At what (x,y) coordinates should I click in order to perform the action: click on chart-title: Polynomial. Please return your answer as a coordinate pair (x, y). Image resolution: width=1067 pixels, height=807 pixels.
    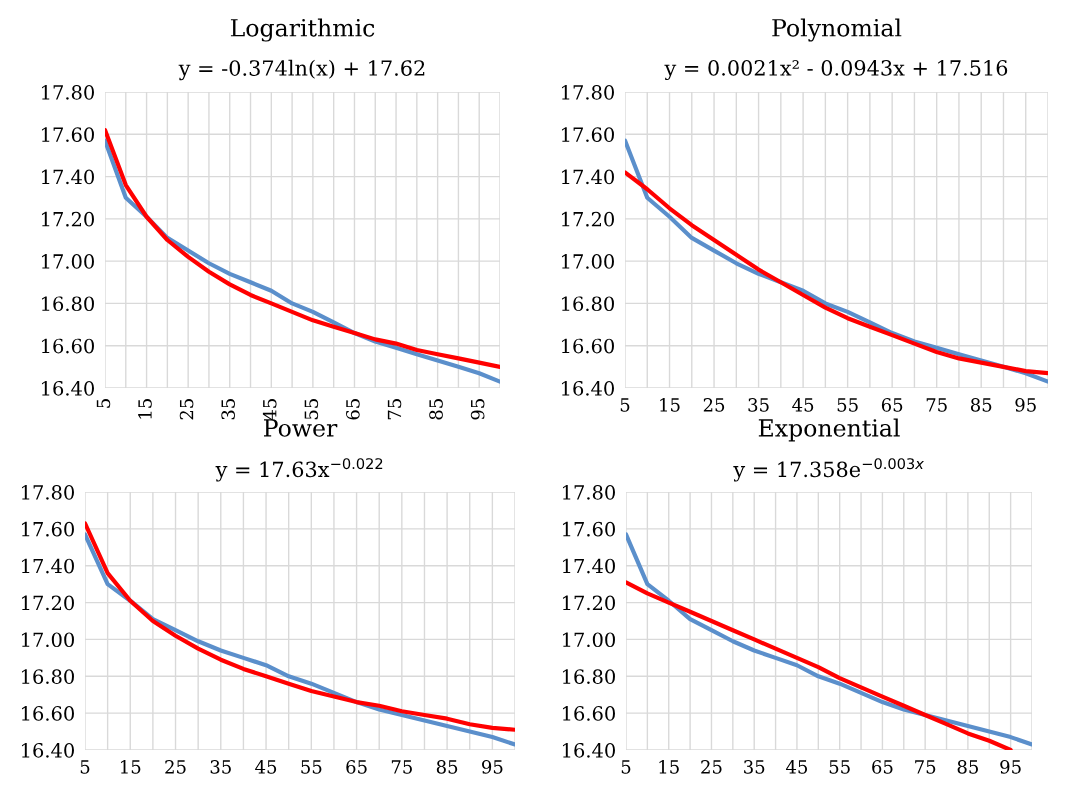
    Looking at the image, I should click on (837, 30).